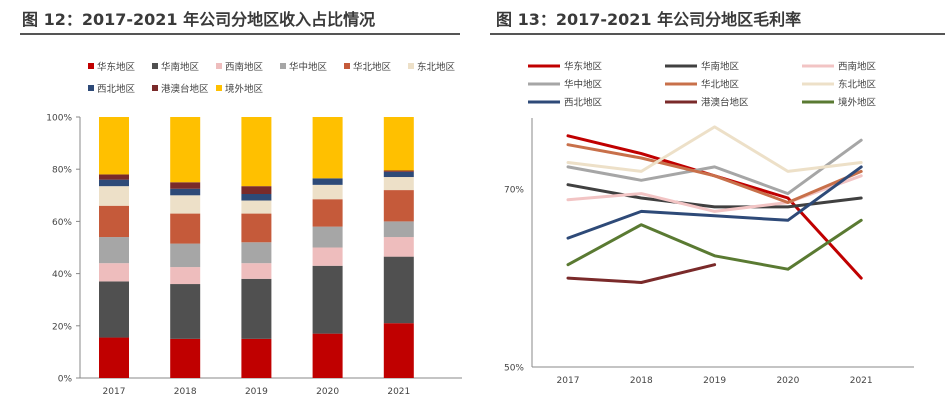 Image resolution: width=951 pixels, height=401 pixels. What do you see at coordinates (514, 369) in the screenshot?
I see `y-tick-label: 50%` at bounding box center [514, 369].